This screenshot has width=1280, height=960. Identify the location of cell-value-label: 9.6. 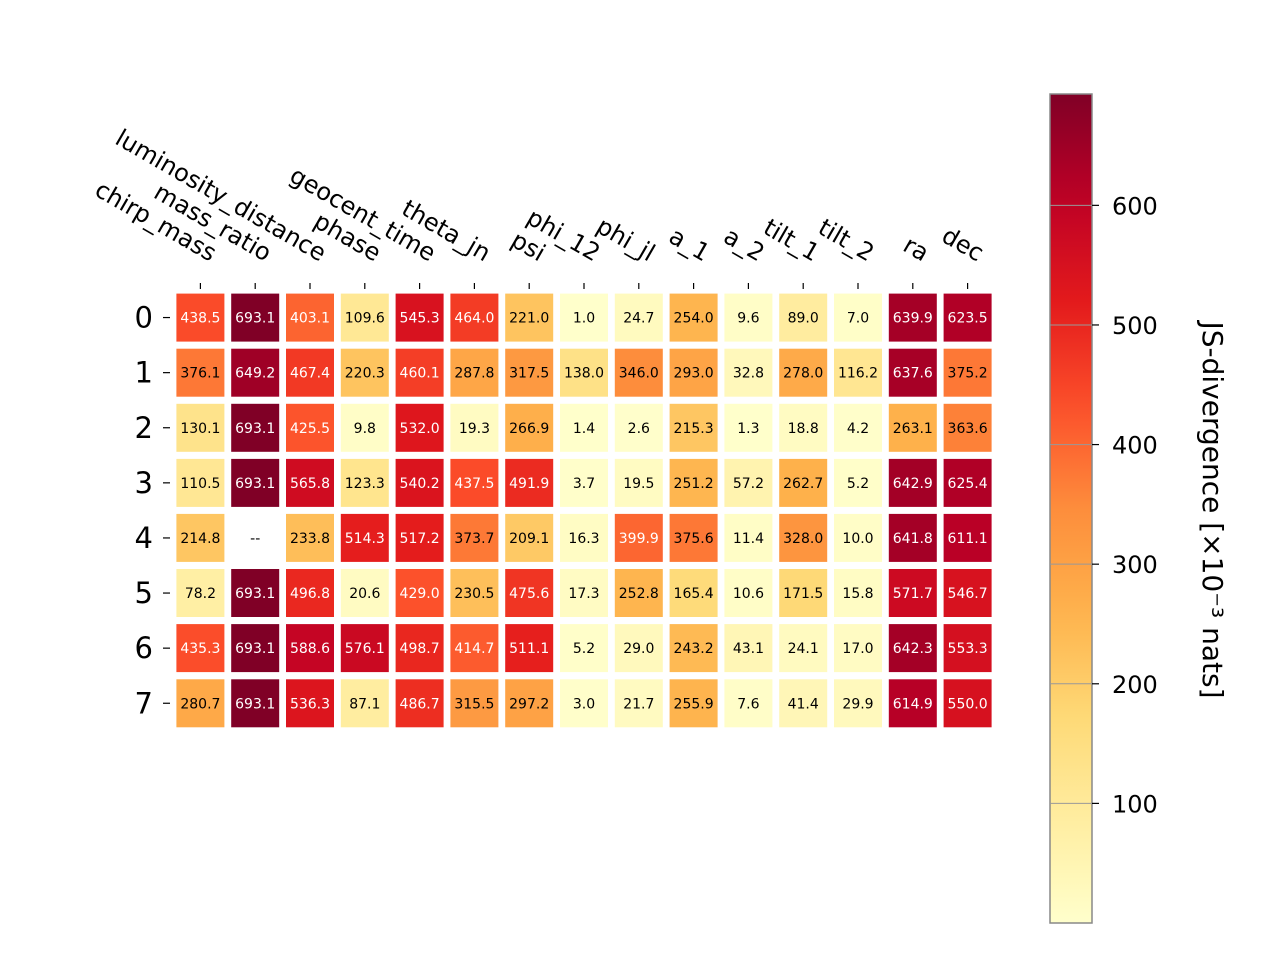
(748, 319).